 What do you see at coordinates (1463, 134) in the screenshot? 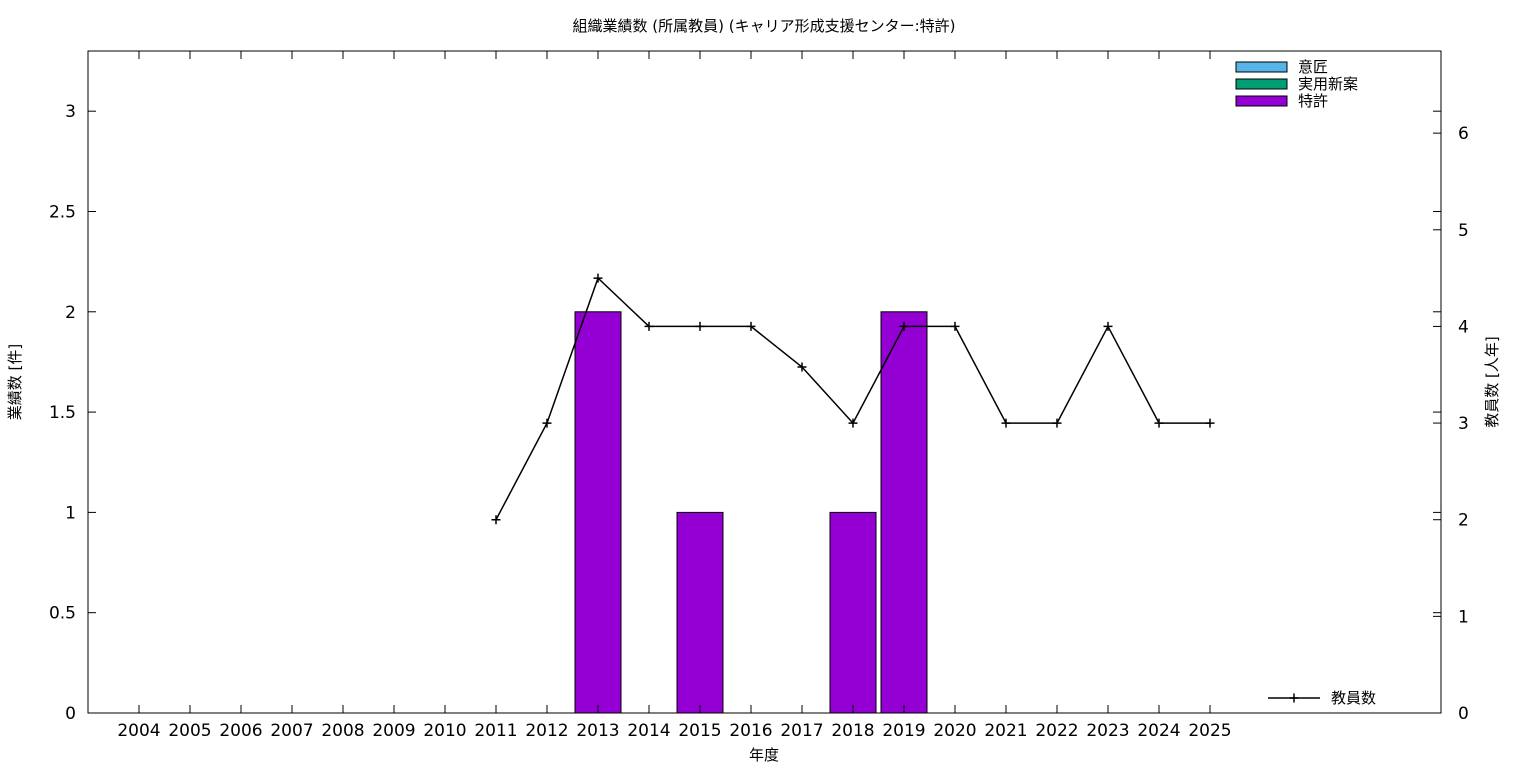
I see `y2-tick-label: 6` at bounding box center [1463, 134].